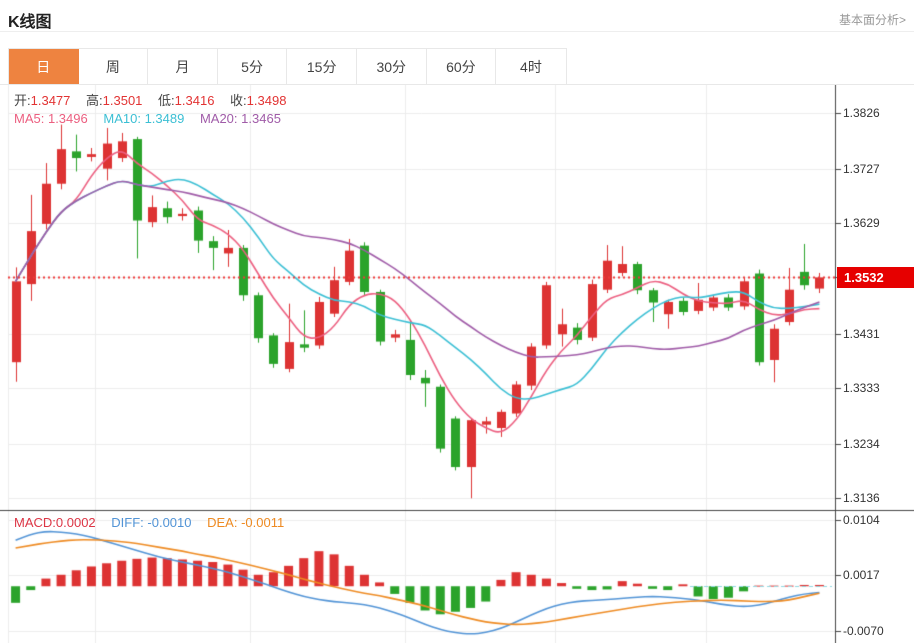 The image size is (914, 643). What do you see at coordinates (122, 100) in the screenshot?
I see `high-value: 1.3501` at bounding box center [122, 100].